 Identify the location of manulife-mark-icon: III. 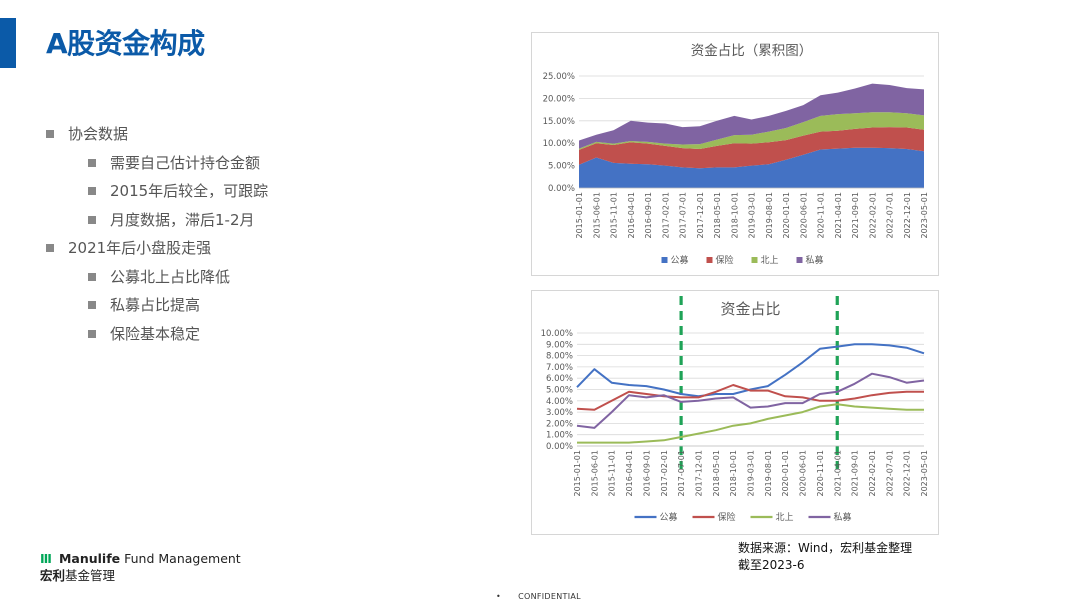
(46, 558).